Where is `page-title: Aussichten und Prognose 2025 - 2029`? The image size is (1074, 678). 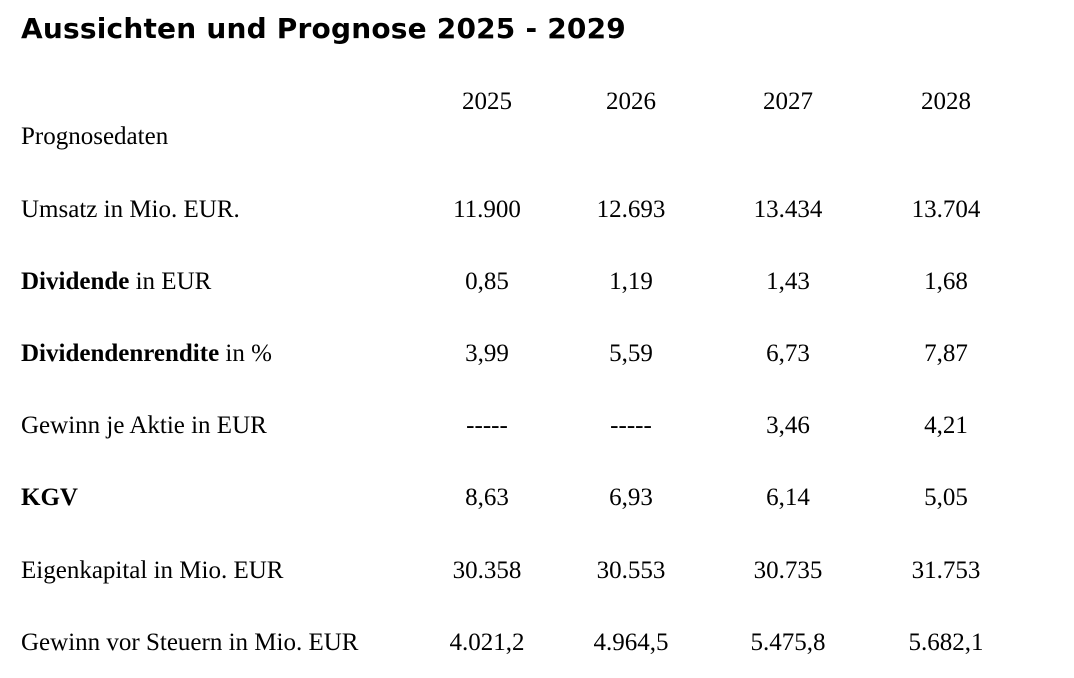 page-title: Aussichten und Prognose 2025 - 2029 is located at coordinates (323, 28).